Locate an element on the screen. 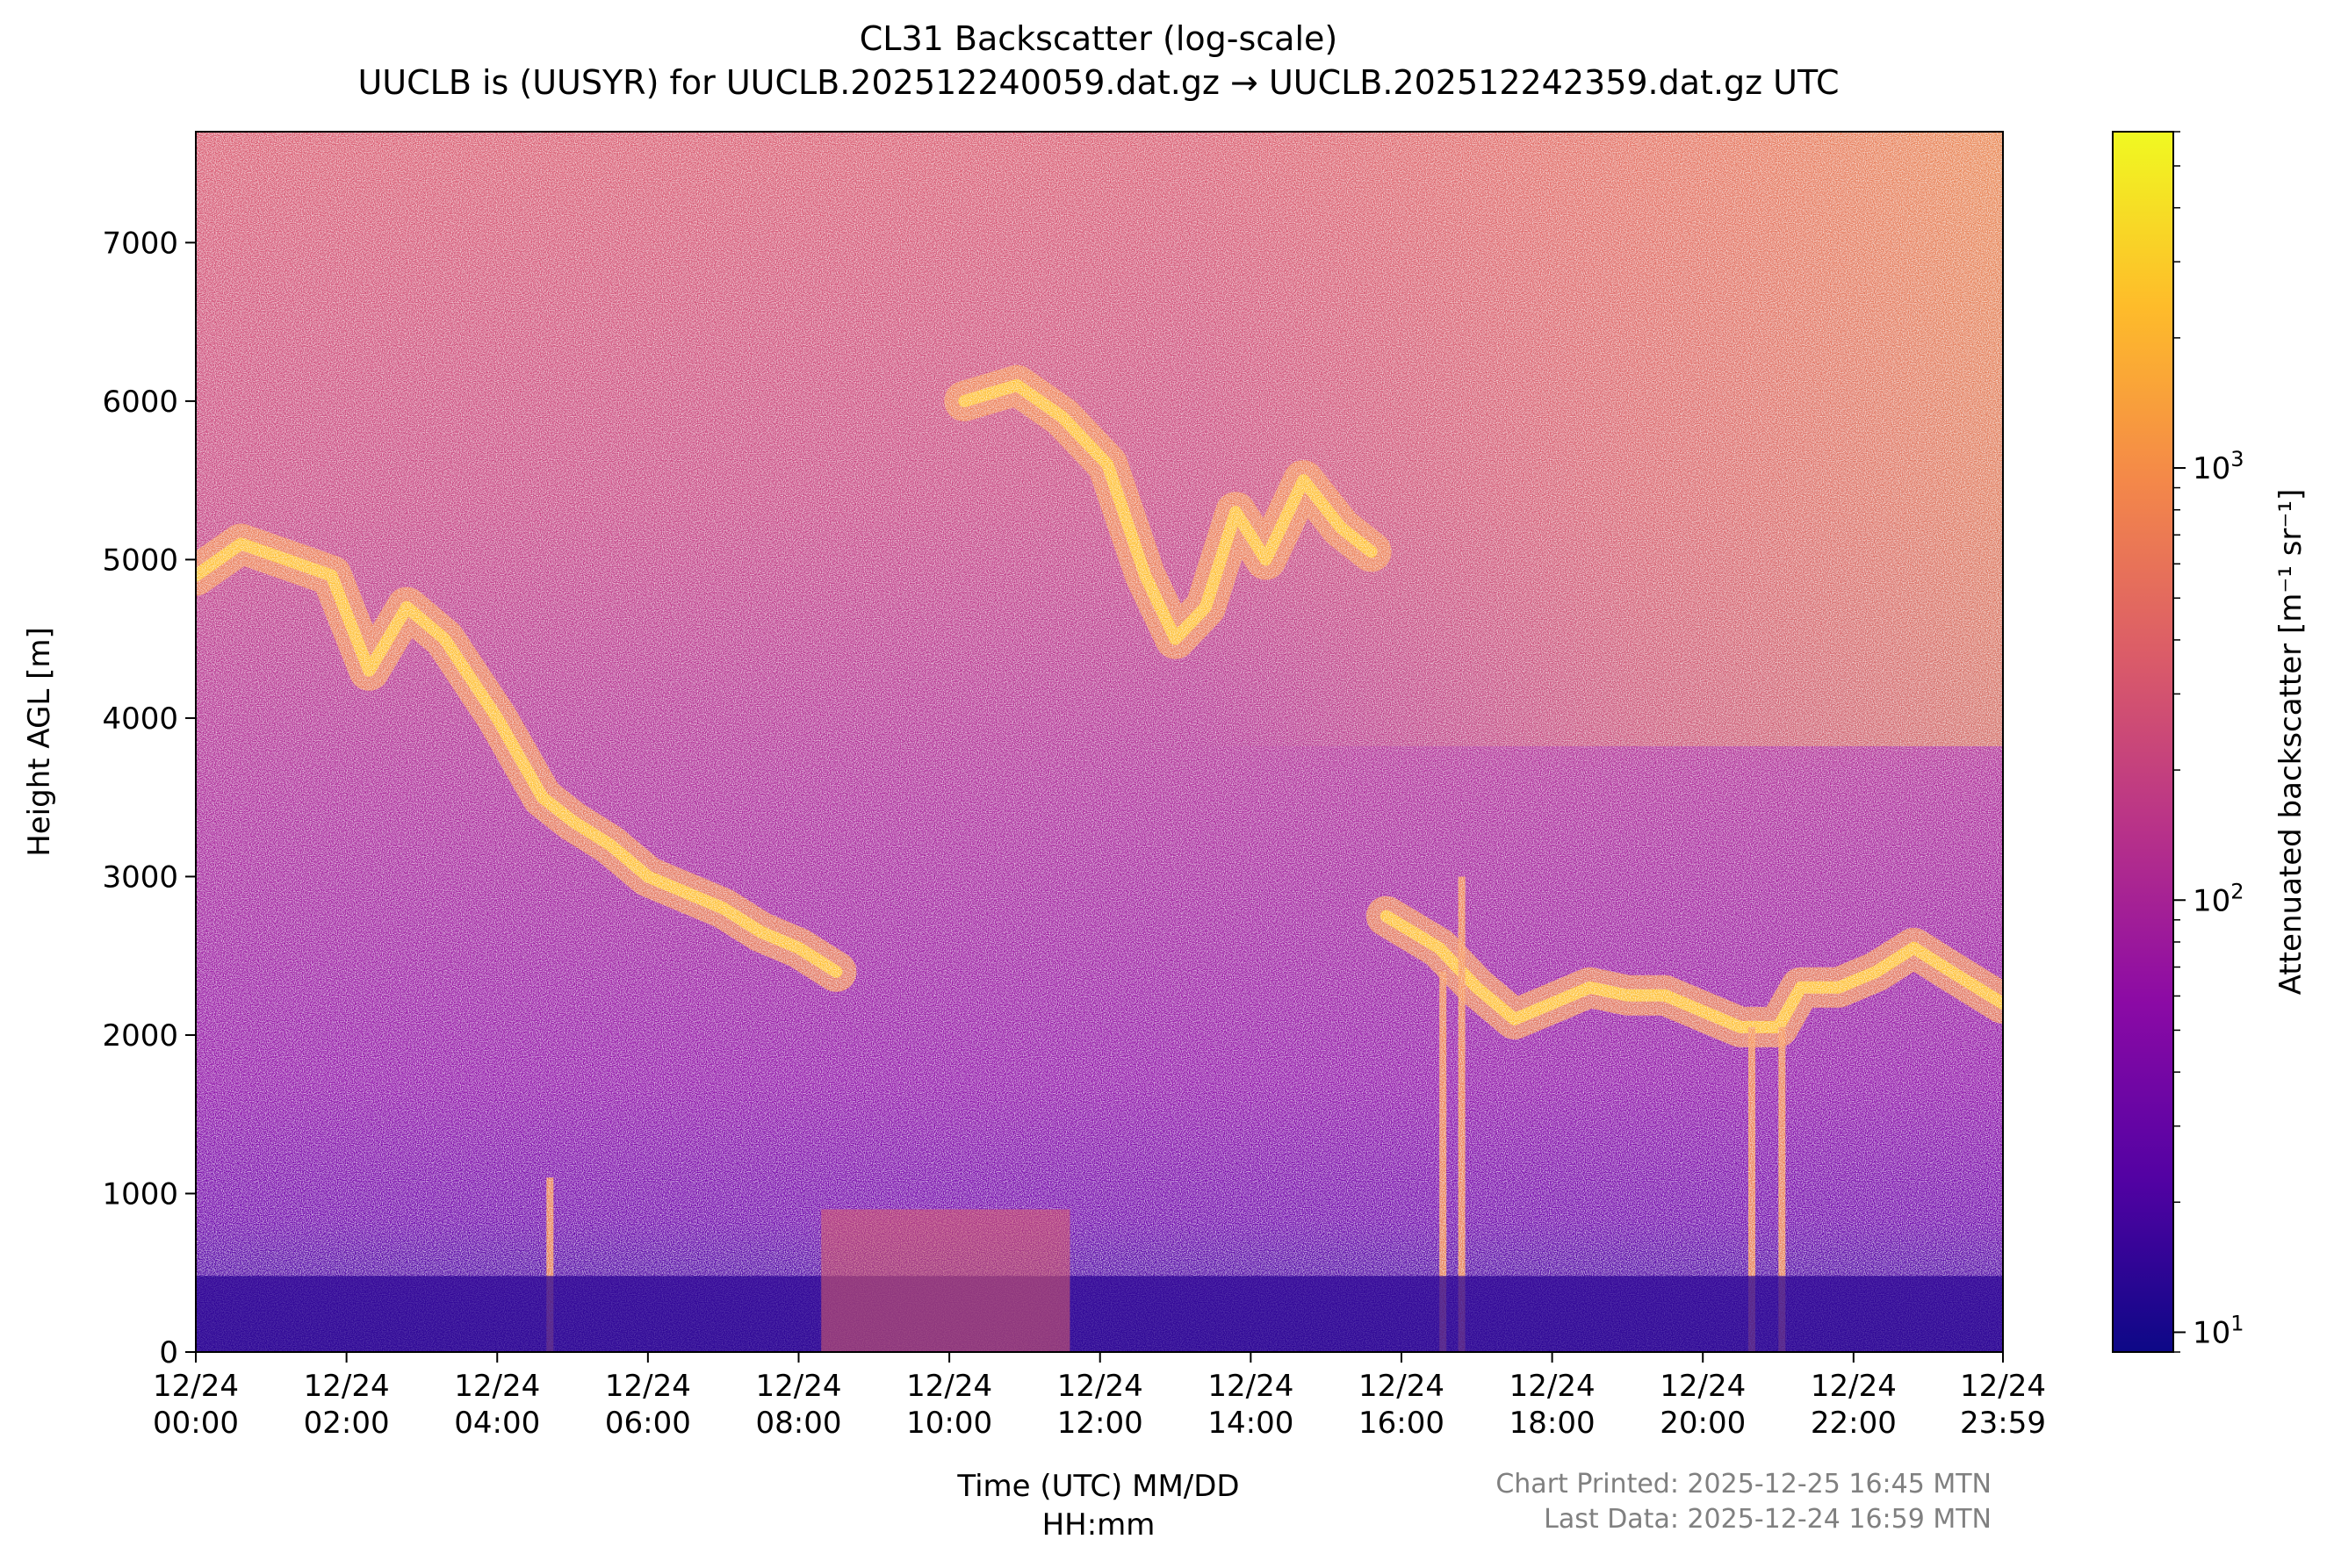  x-tick-time: 10:00 is located at coordinates (949, 1423).